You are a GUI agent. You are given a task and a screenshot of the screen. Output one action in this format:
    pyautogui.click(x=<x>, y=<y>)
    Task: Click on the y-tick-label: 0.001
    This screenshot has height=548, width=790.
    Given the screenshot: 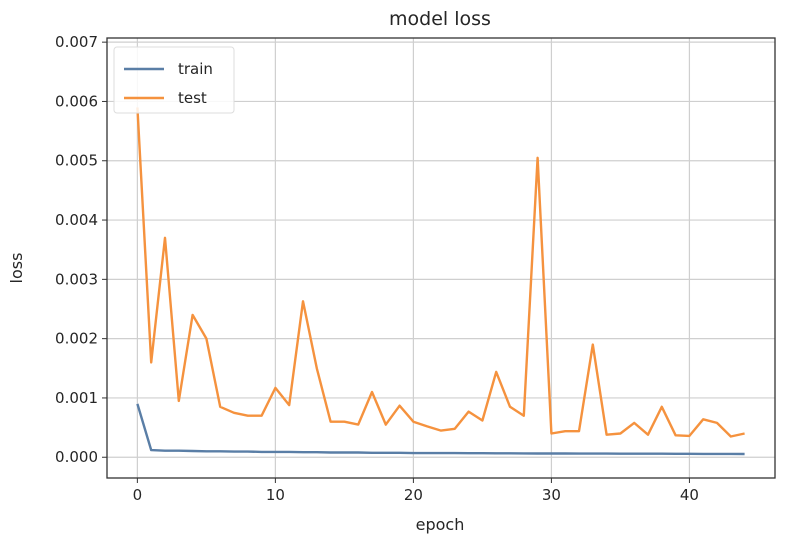 What is the action you would take?
    pyautogui.click(x=76, y=398)
    